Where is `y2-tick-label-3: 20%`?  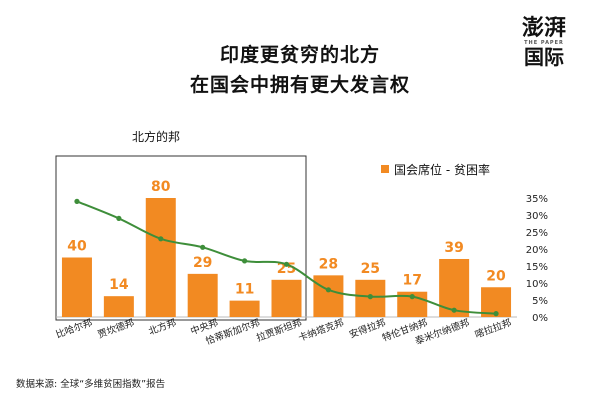
y2-tick-label-3: 20% is located at coordinates (537, 250).